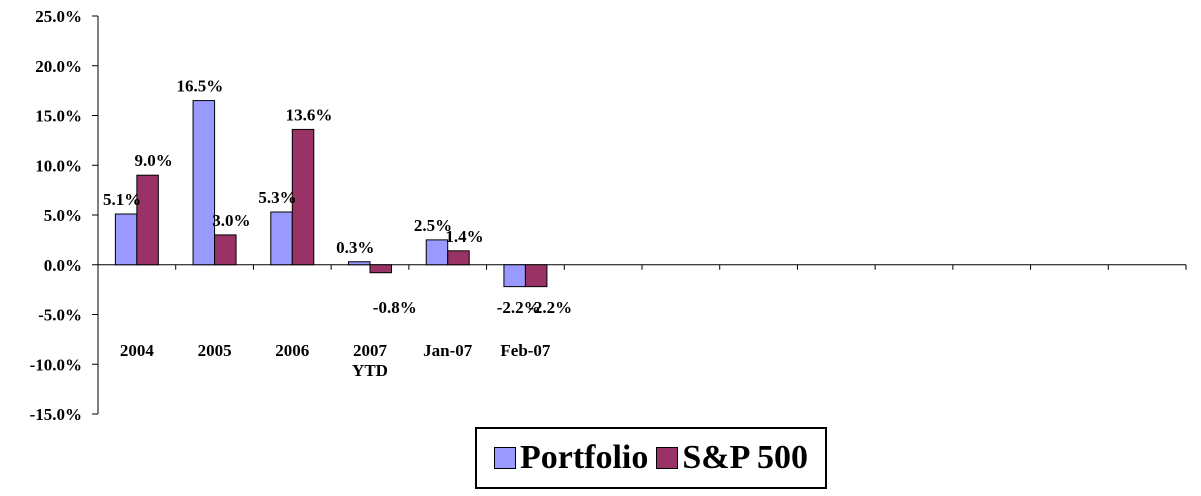 This screenshot has height=496, width=1201. I want to click on y-tick-label: 20.0%, so click(58, 66).